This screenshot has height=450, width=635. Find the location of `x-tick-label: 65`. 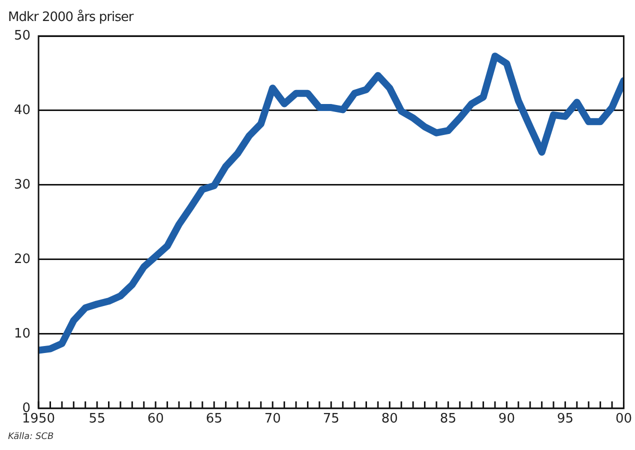

x-tick-label: 65 is located at coordinates (214, 419).